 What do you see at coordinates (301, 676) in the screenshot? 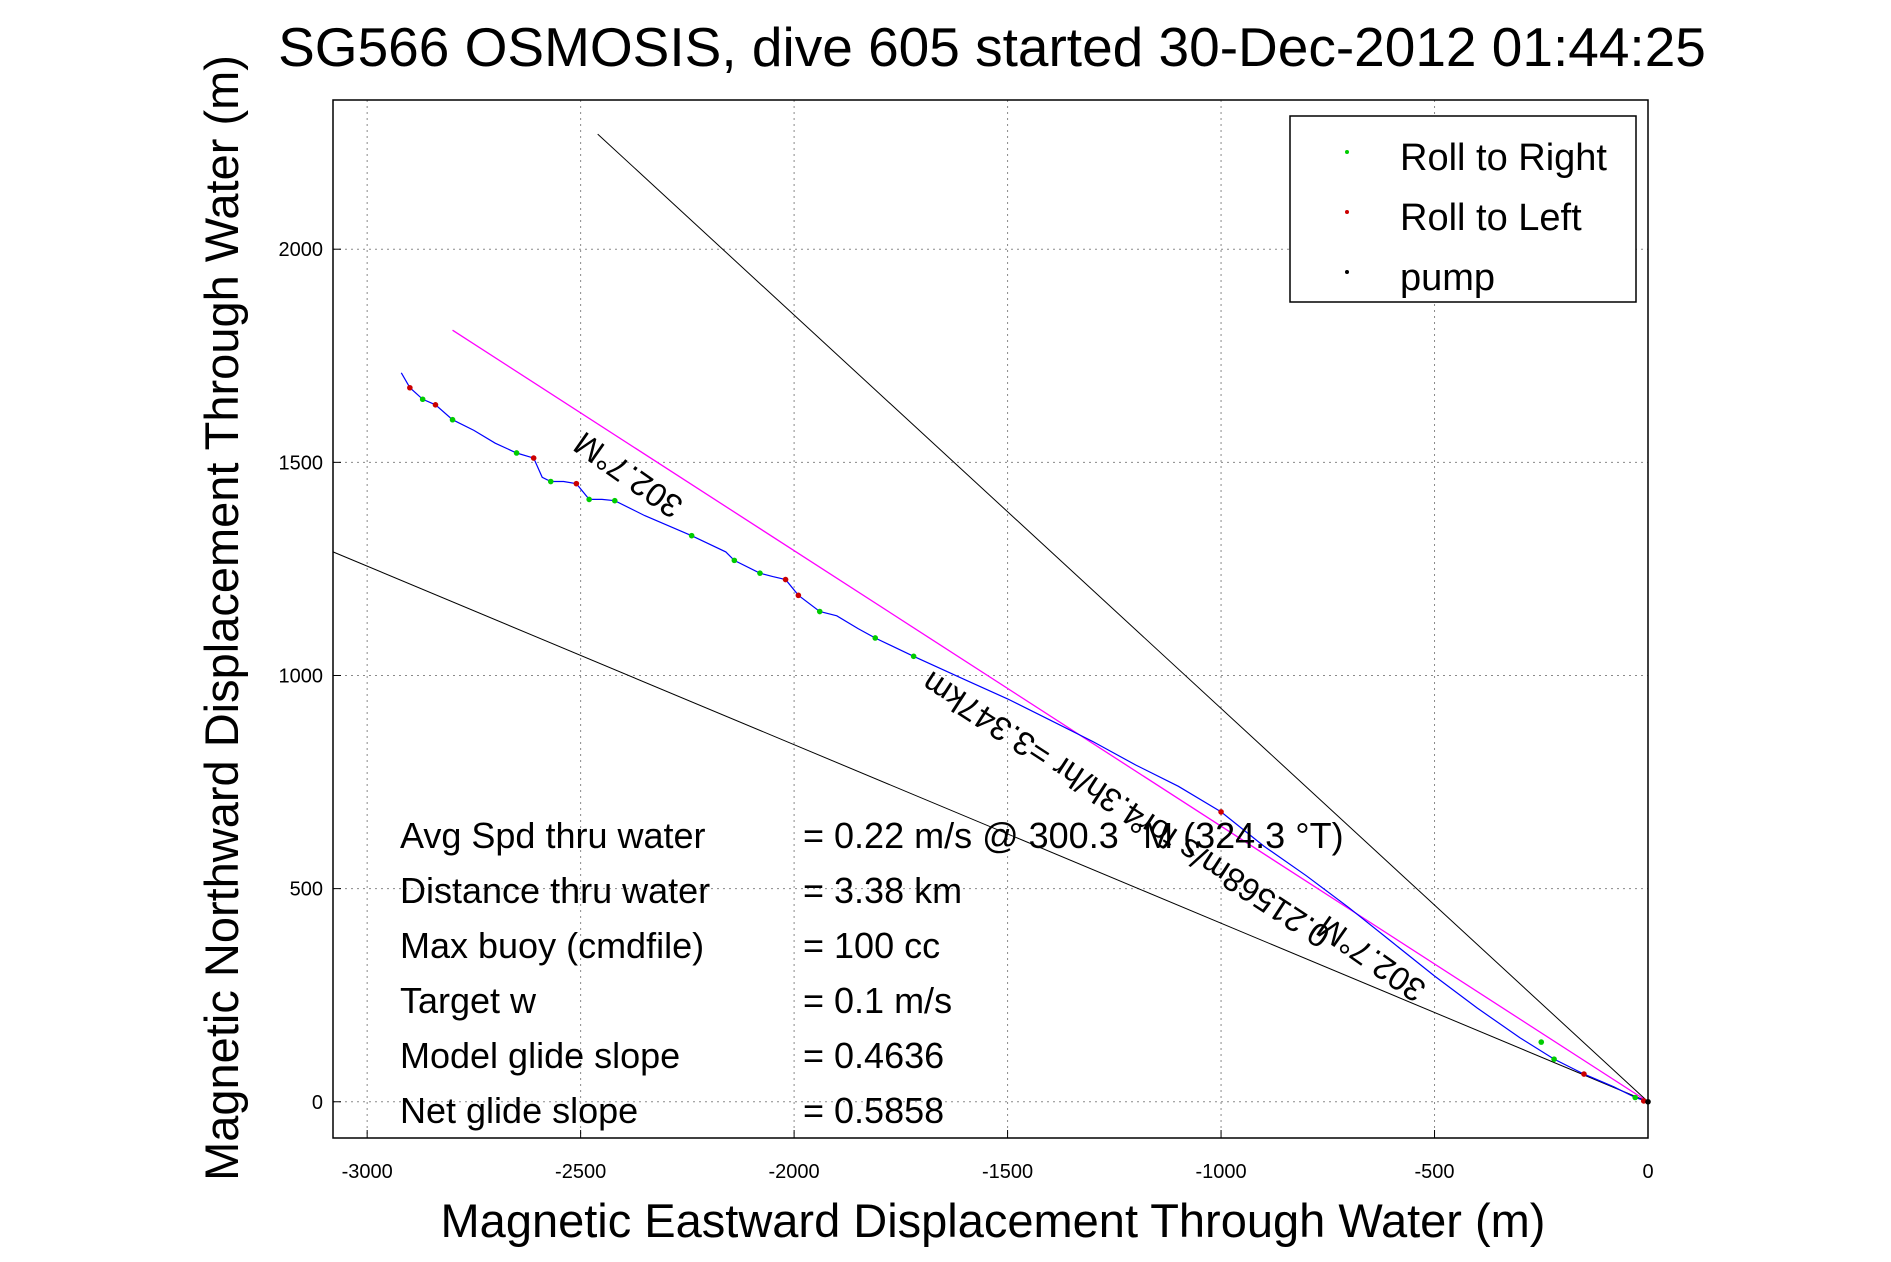
I see `y-tick-label: 1000` at bounding box center [301, 676].